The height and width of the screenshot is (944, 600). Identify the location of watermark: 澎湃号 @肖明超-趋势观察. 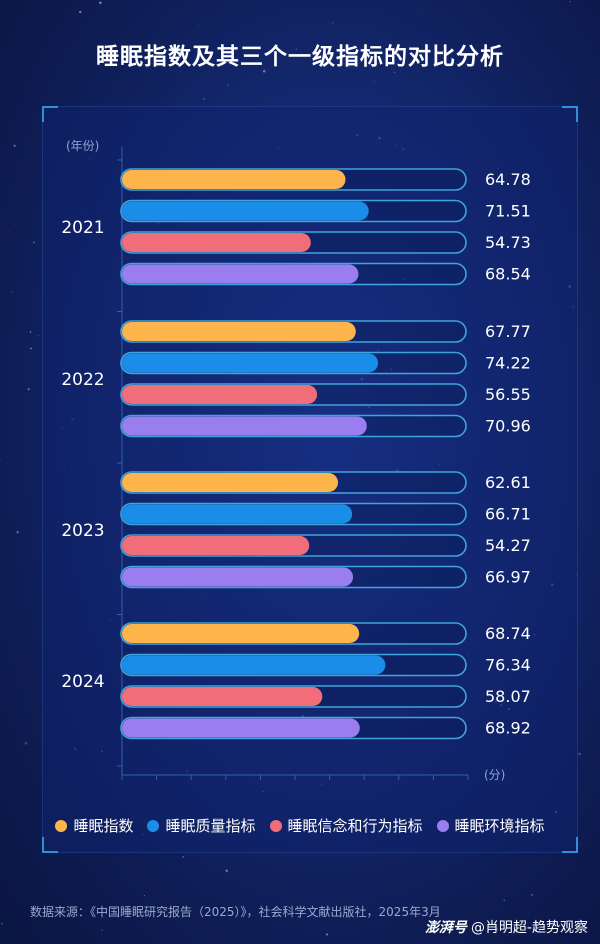
(506, 927).